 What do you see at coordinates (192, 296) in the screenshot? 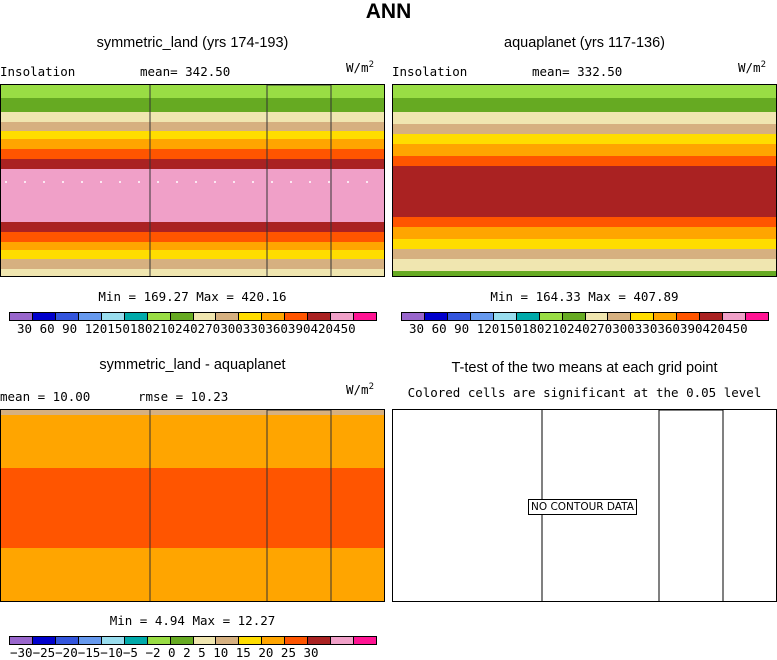
I see `min-max-label: Min = 169.27 Max = 420.16` at bounding box center [192, 296].